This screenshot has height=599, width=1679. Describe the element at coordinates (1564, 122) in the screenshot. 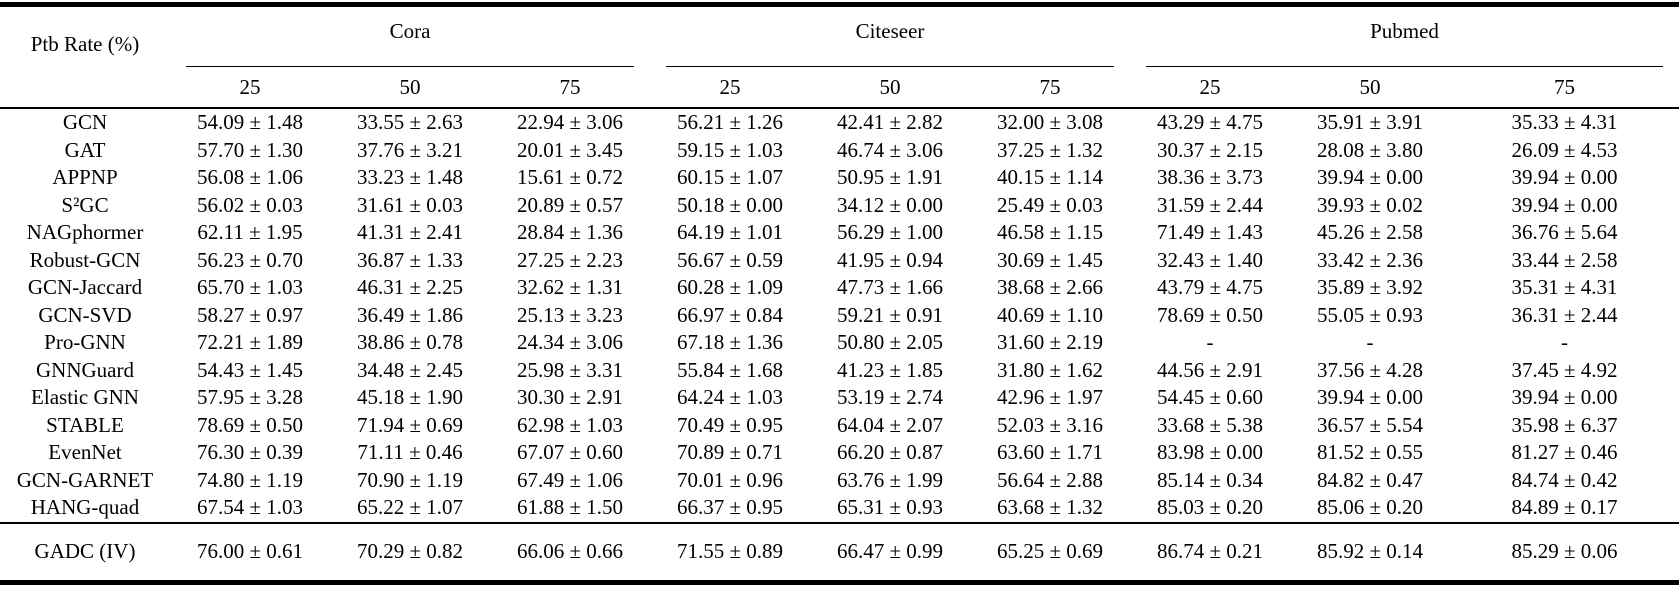

I see `result-cell: 35.33 ± 4.31` at that location.